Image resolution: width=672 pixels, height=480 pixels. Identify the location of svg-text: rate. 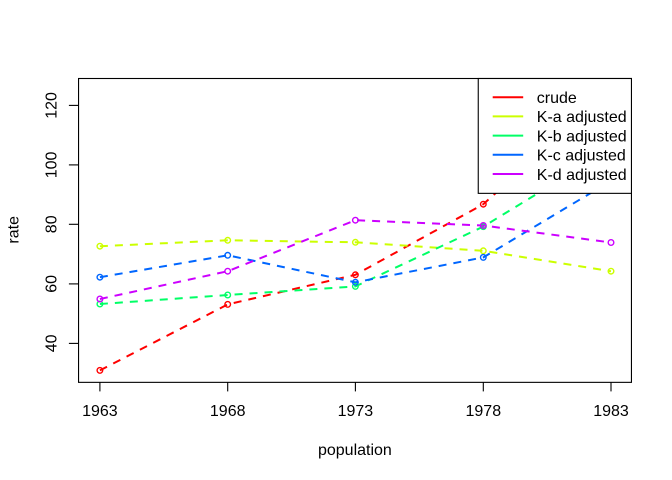
(13, 230).